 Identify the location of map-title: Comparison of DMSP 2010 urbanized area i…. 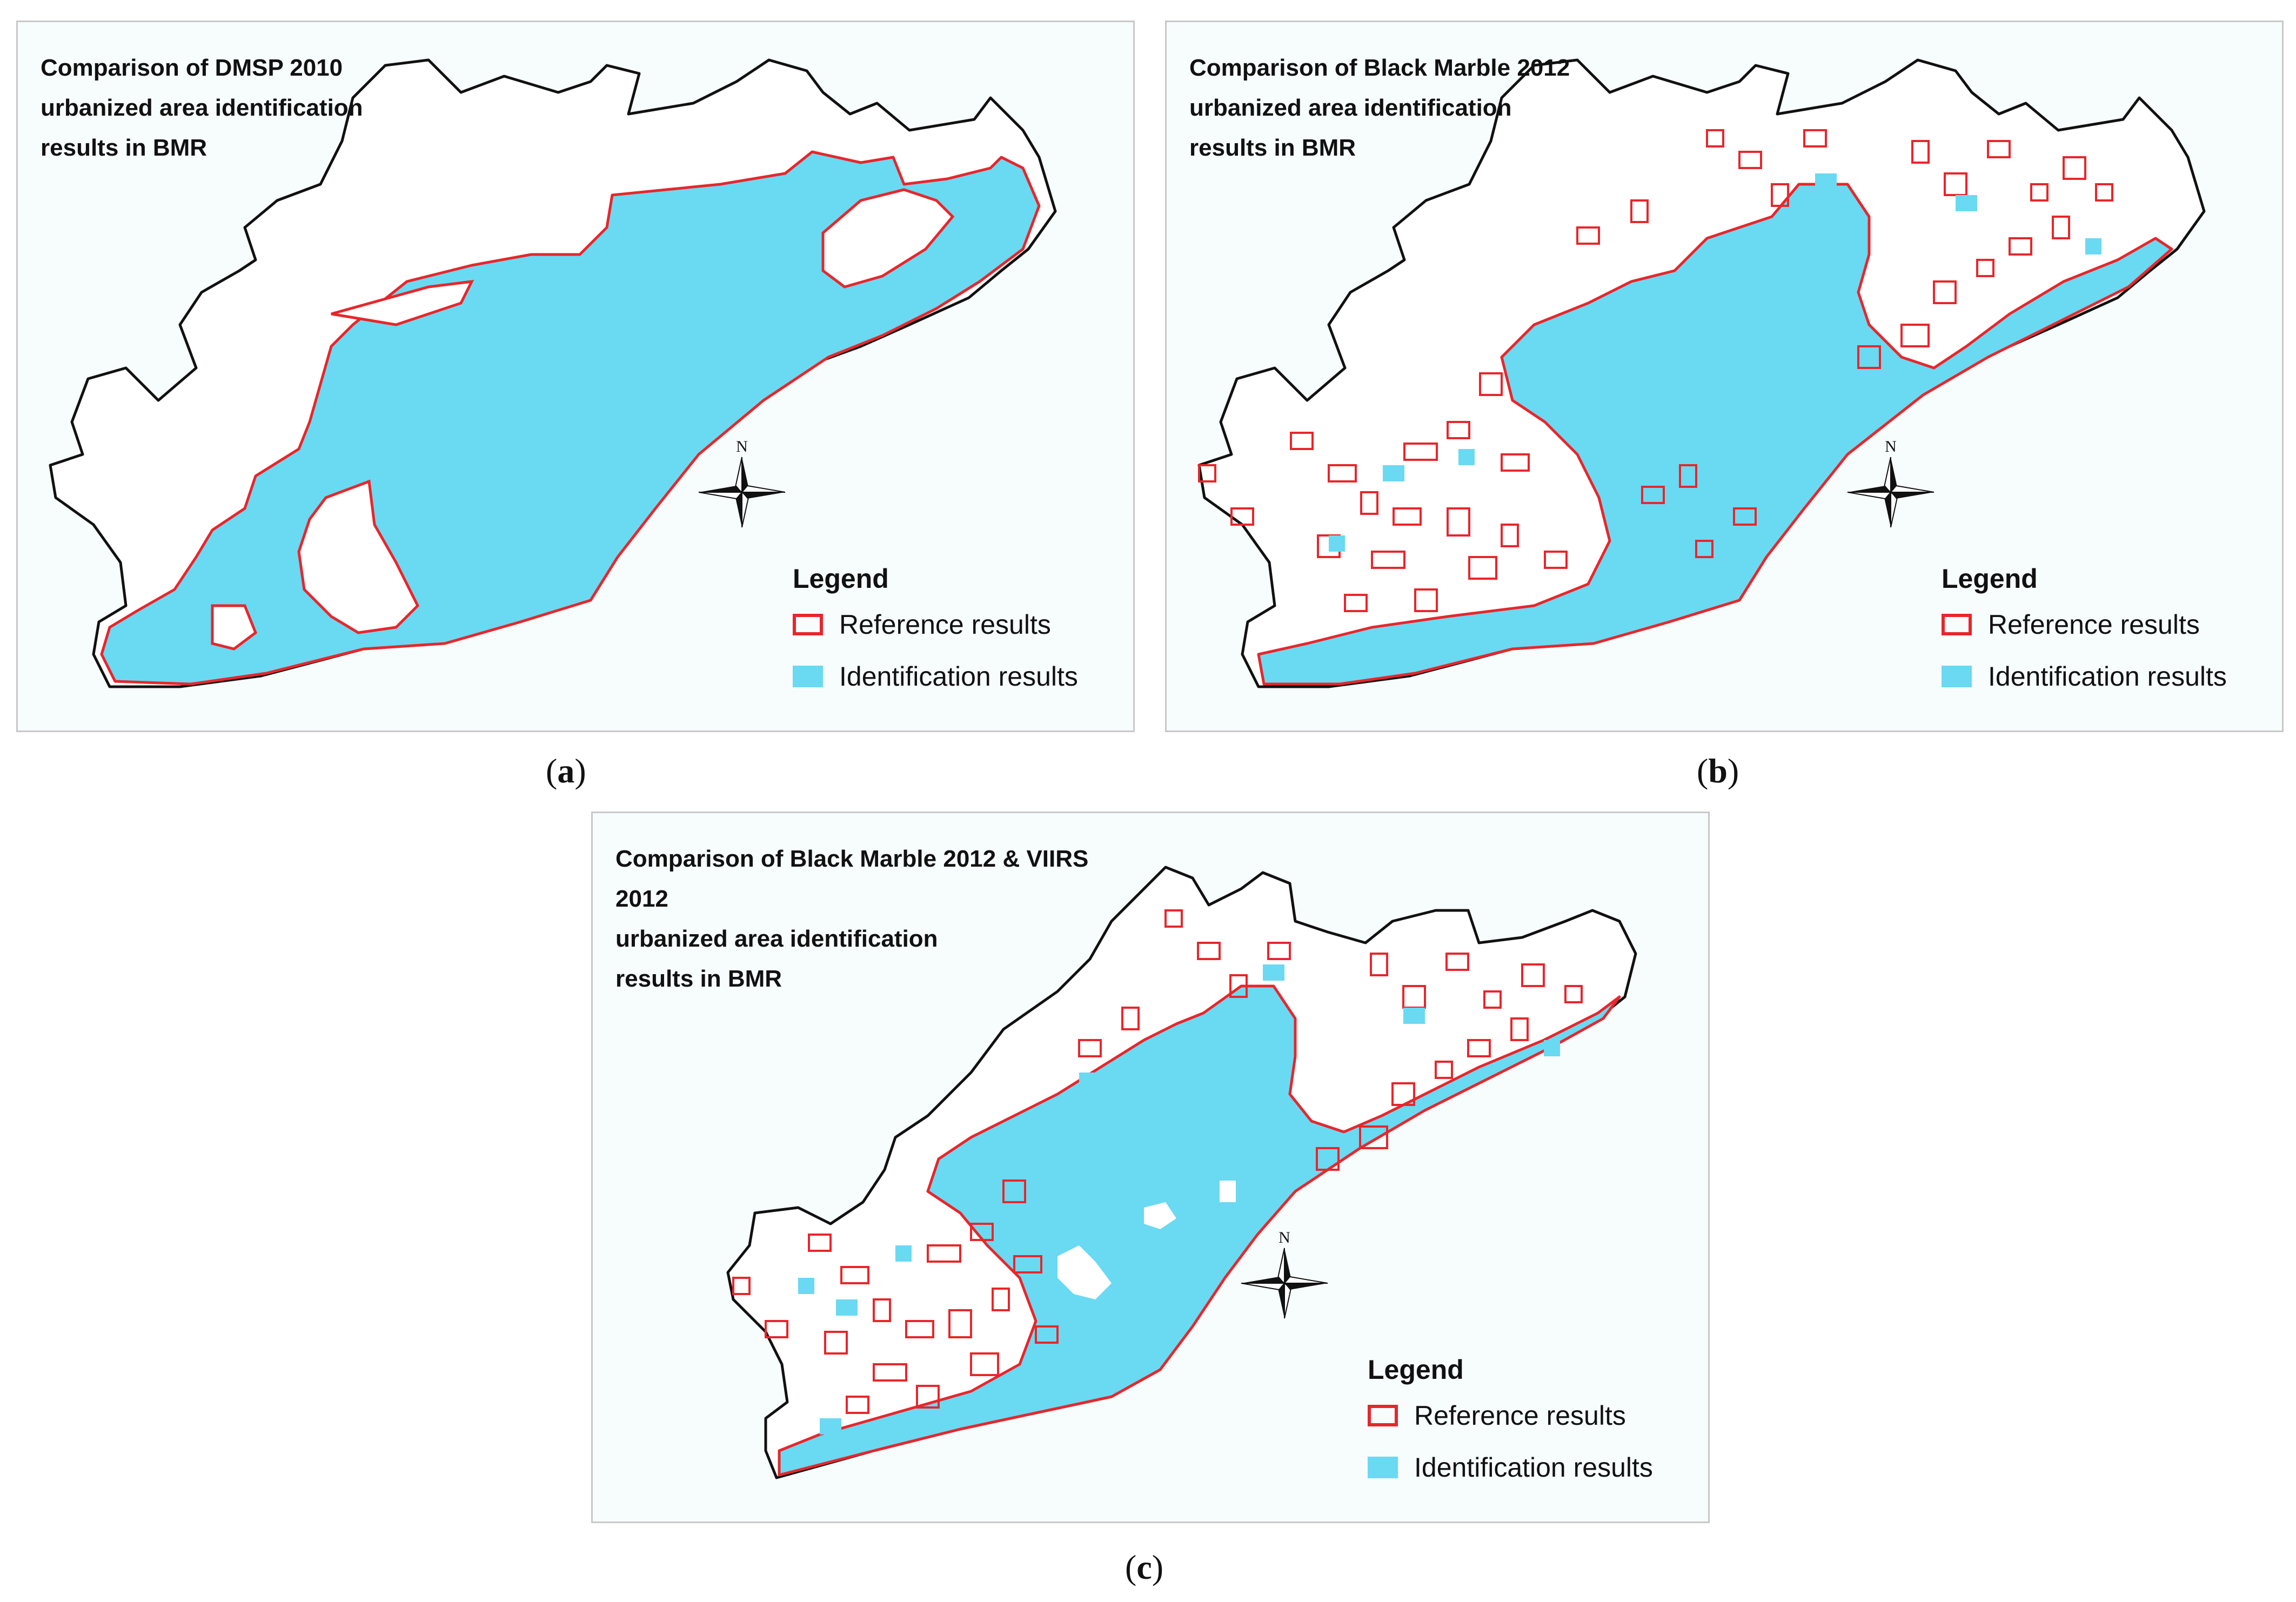
(202, 108).